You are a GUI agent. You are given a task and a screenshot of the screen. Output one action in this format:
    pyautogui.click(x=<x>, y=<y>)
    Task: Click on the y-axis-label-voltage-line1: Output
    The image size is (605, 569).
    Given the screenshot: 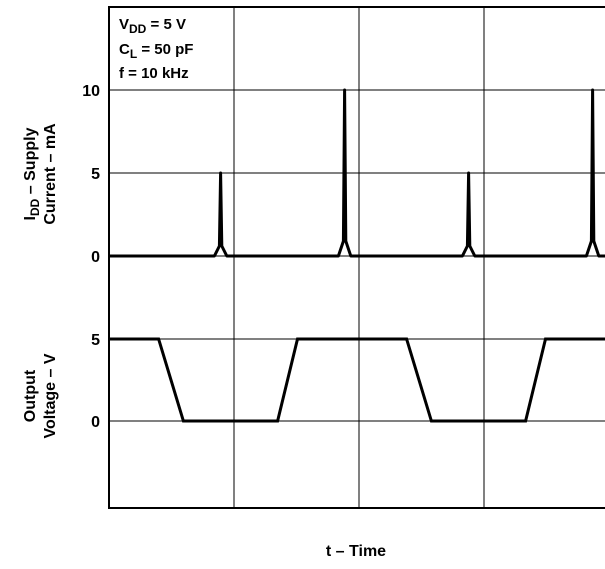 What is the action you would take?
    pyautogui.click(x=30, y=395)
    